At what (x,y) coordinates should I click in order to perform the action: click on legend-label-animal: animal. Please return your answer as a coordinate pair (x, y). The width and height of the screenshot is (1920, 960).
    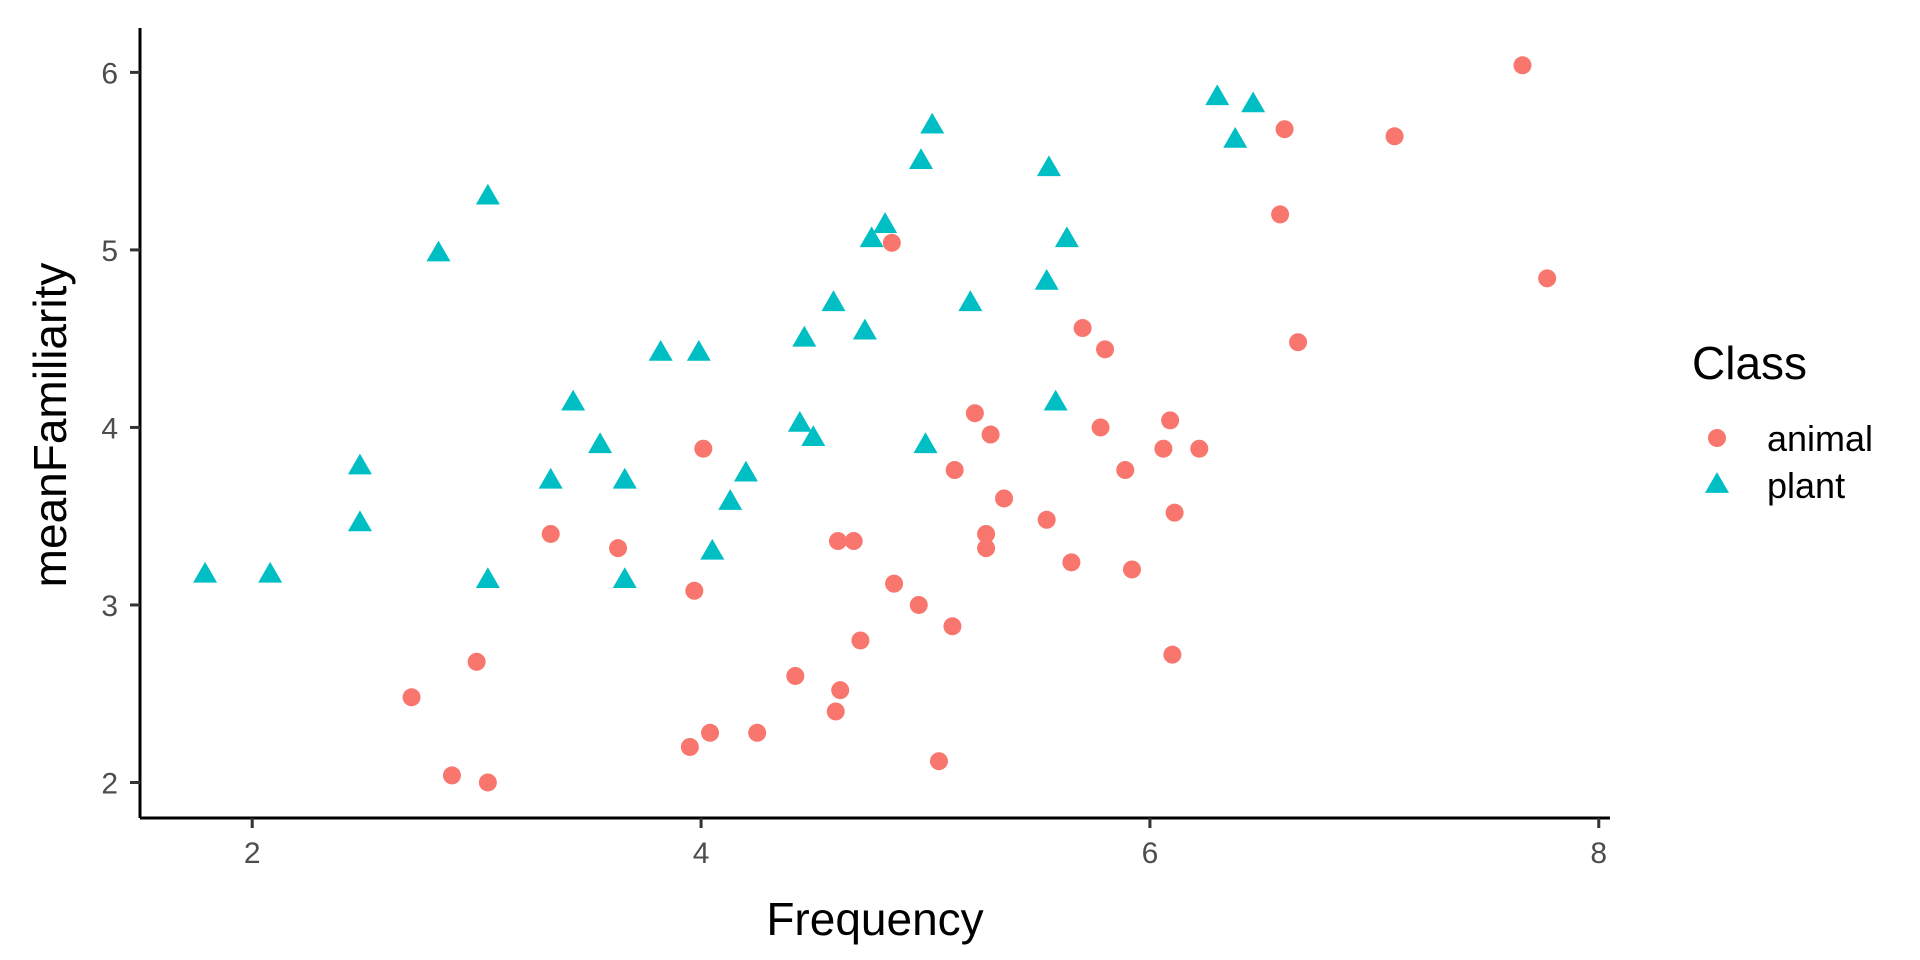
    Looking at the image, I should click on (1820, 438).